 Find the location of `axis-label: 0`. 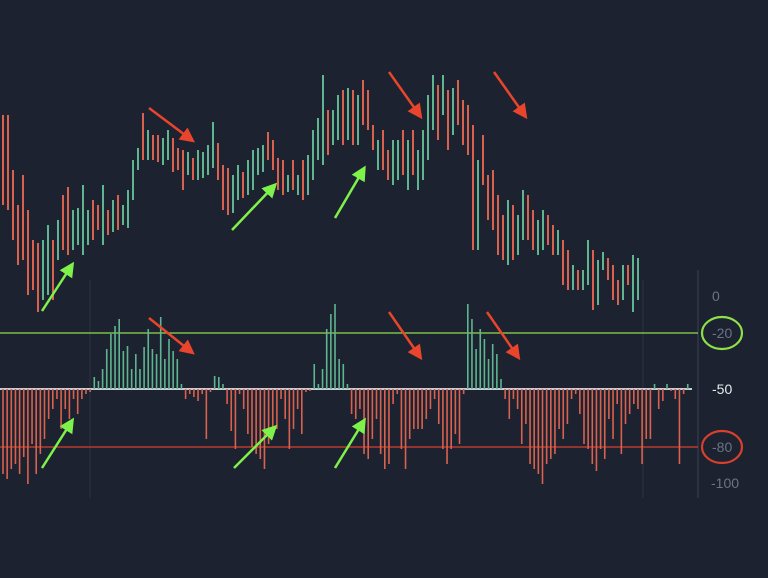

axis-label: 0 is located at coordinates (716, 296).